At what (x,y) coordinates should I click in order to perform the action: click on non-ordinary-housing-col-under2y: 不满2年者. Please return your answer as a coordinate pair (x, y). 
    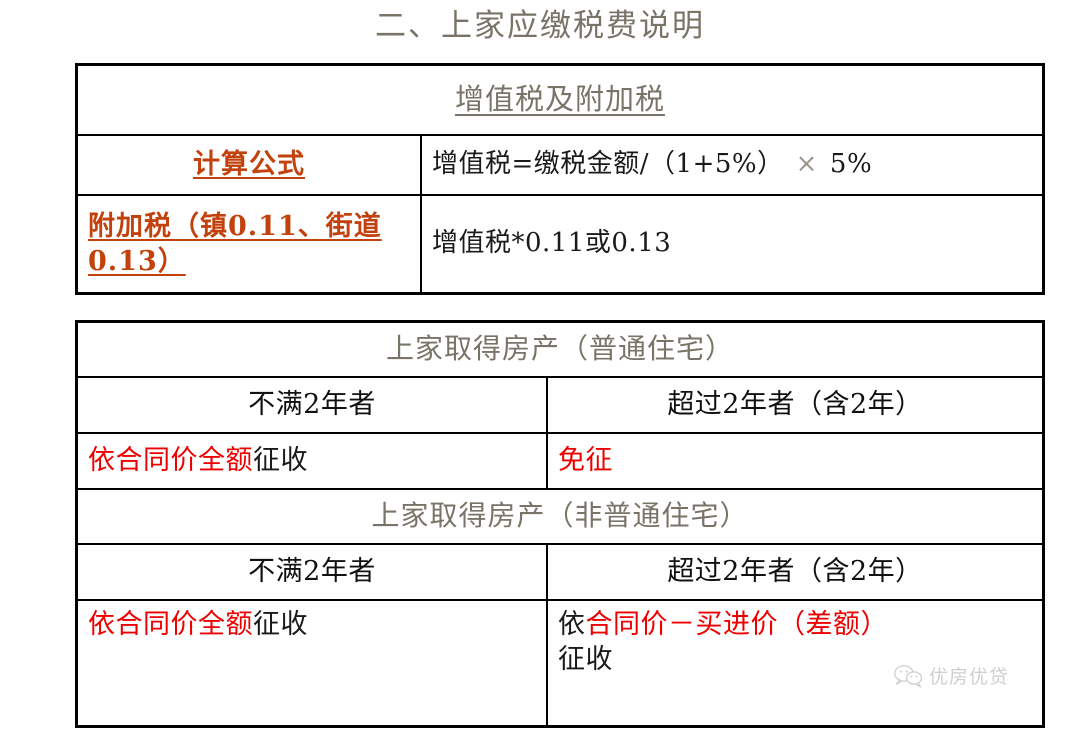
    Looking at the image, I should click on (313, 572).